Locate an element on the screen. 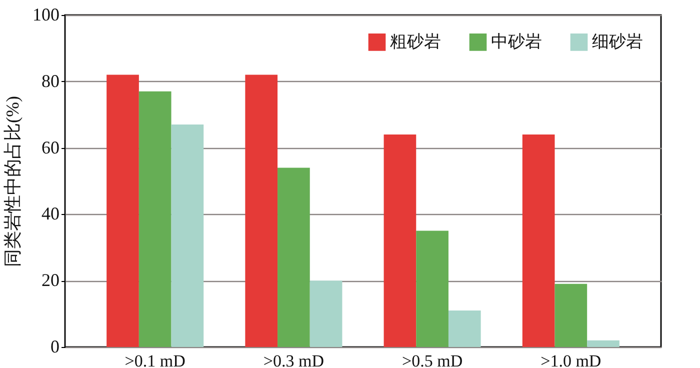  y-tick-label: 20 is located at coordinates (51, 280).